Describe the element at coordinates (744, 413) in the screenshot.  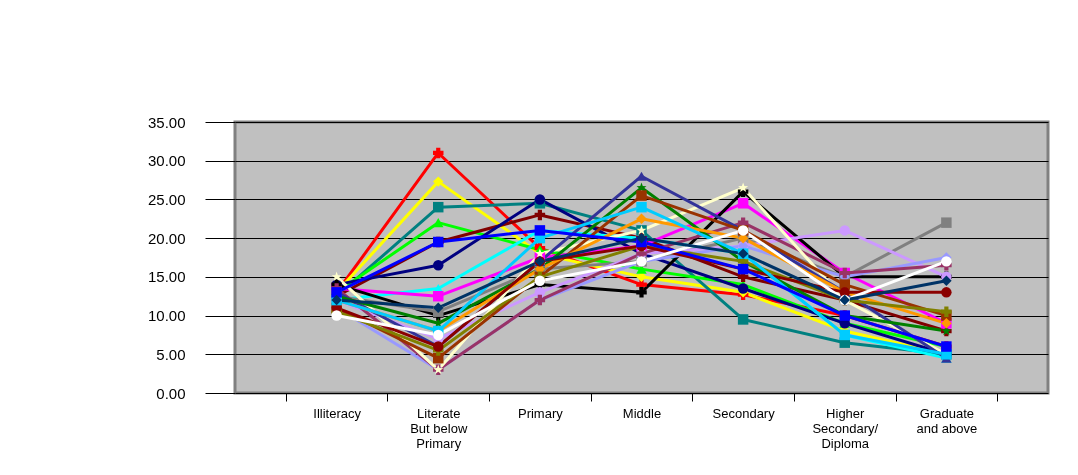
I see `x-tick-label: Secondary` at that location.